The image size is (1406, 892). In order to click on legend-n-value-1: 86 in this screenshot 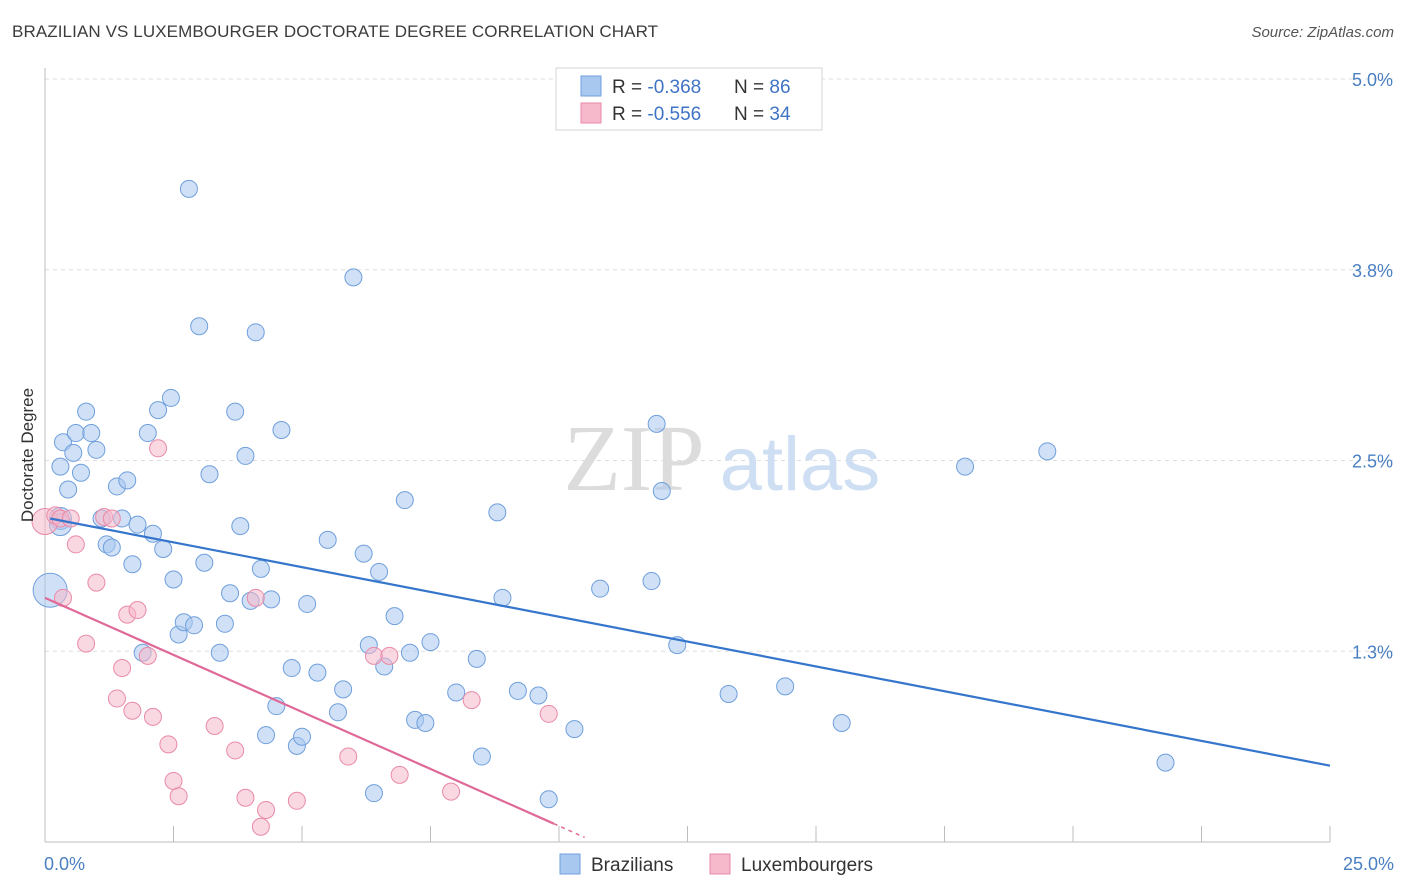, I will do `click(779, 87)`.